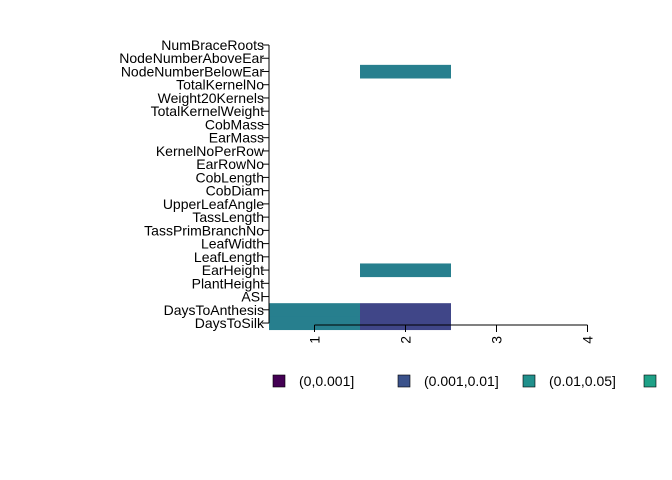 The height and width of the screenshot is (480, 672). I want to click on legend-label: (0.001,0.01], so click(461, 381).